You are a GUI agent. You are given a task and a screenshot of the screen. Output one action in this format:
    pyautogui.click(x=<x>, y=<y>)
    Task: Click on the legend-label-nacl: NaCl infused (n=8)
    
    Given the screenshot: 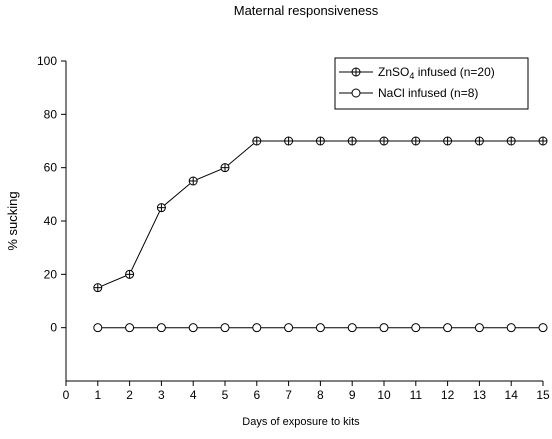 What is the action you would take?
    pyautogui.click(x=428, y=93)
    